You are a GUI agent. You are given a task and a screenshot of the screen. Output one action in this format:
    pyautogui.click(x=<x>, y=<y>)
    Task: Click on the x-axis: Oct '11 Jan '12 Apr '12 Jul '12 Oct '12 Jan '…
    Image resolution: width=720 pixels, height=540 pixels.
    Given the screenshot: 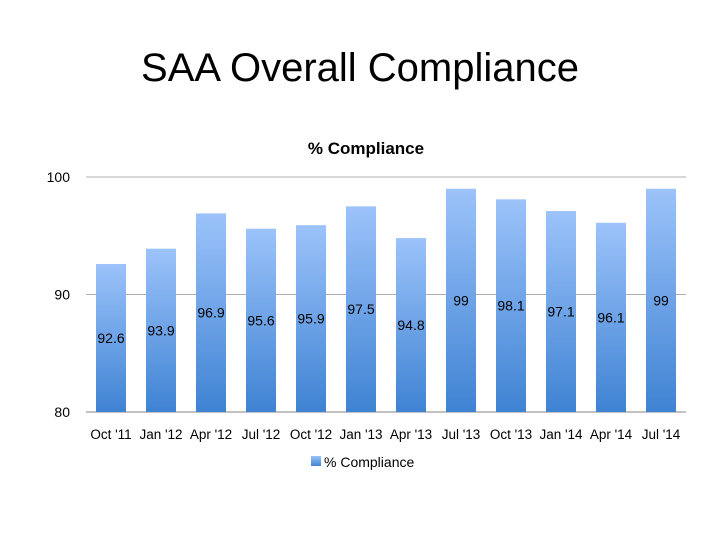 What is the action you would take?
    pyautogui.click(x=385, y=434)
    